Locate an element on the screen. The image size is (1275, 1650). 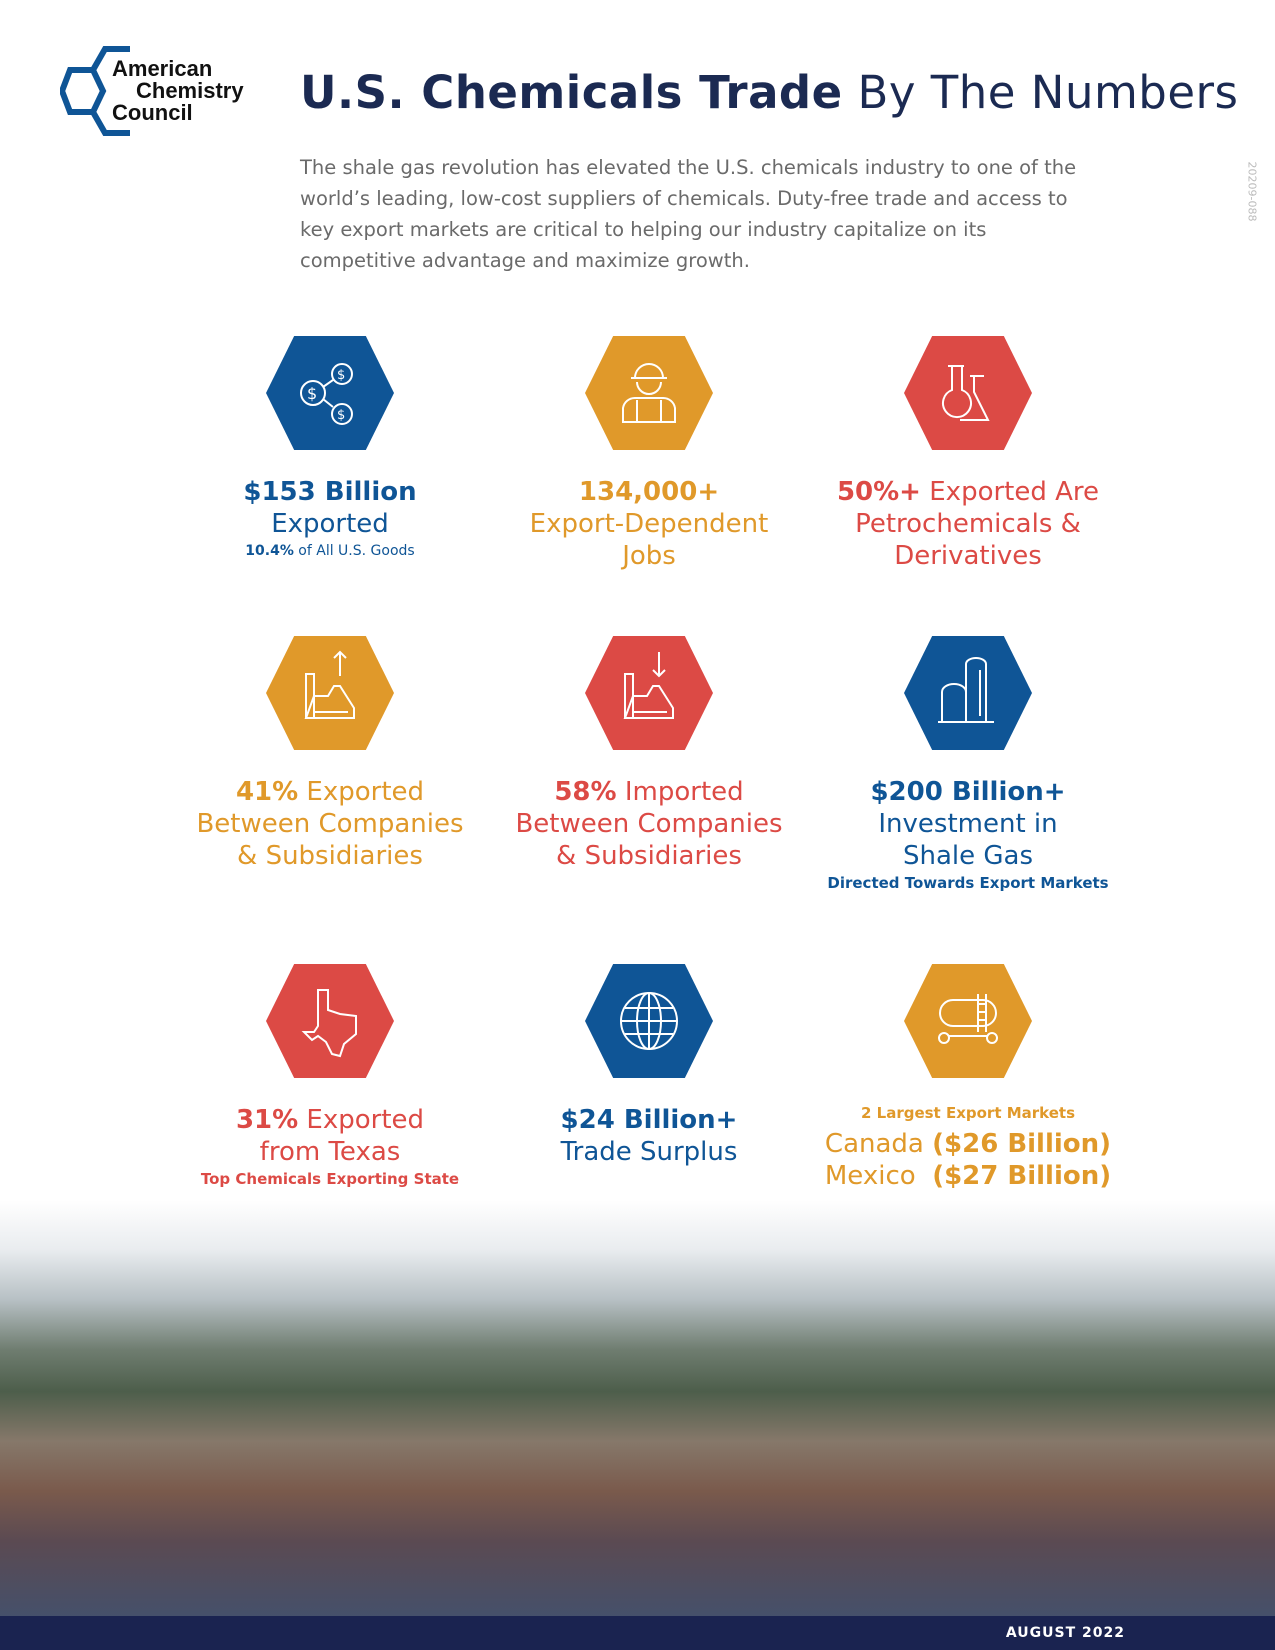
hexagon-logo-icon is located at coordinates (94, 91).